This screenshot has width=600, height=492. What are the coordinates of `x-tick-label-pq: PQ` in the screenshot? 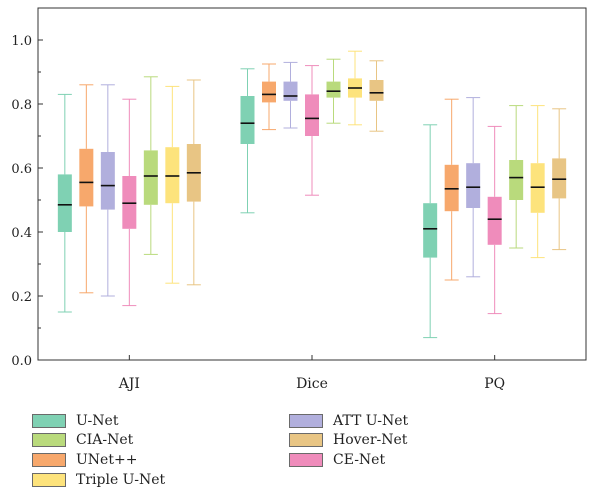 It's located at (494, 384).